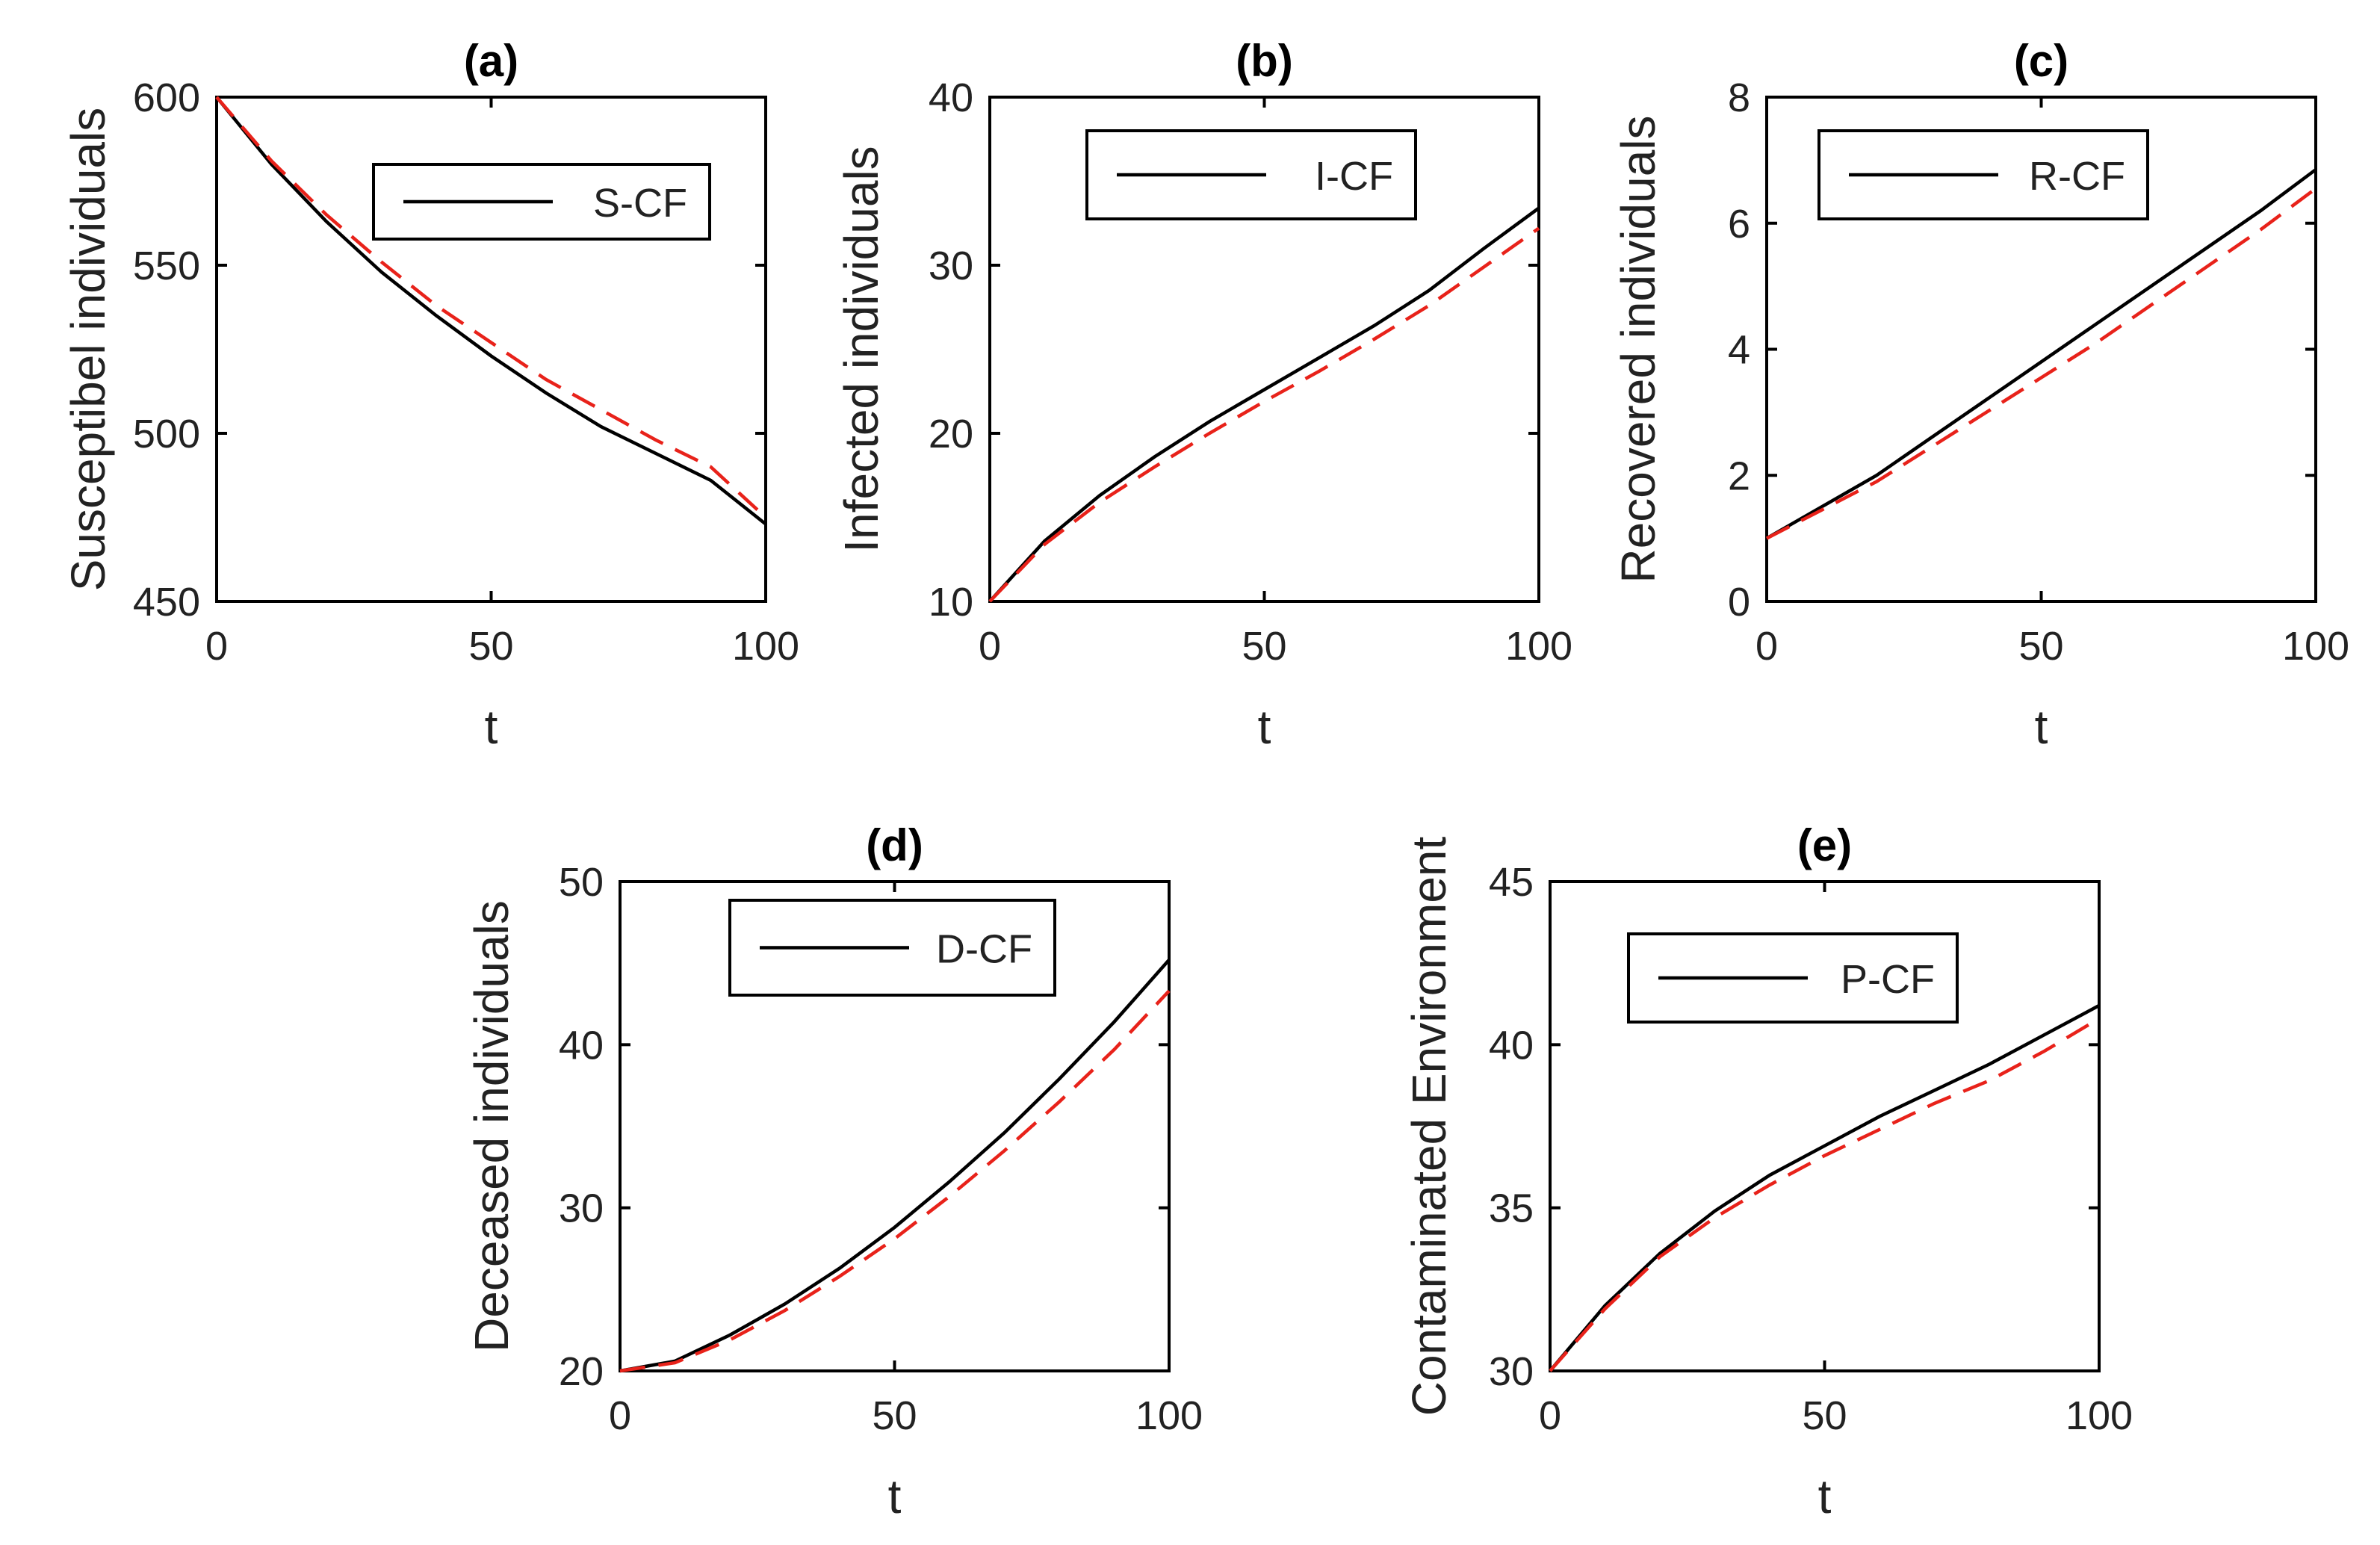 This screenshot has height=1545, width=2380. I want to click on legend-label: S-CF, so click(640, 203).